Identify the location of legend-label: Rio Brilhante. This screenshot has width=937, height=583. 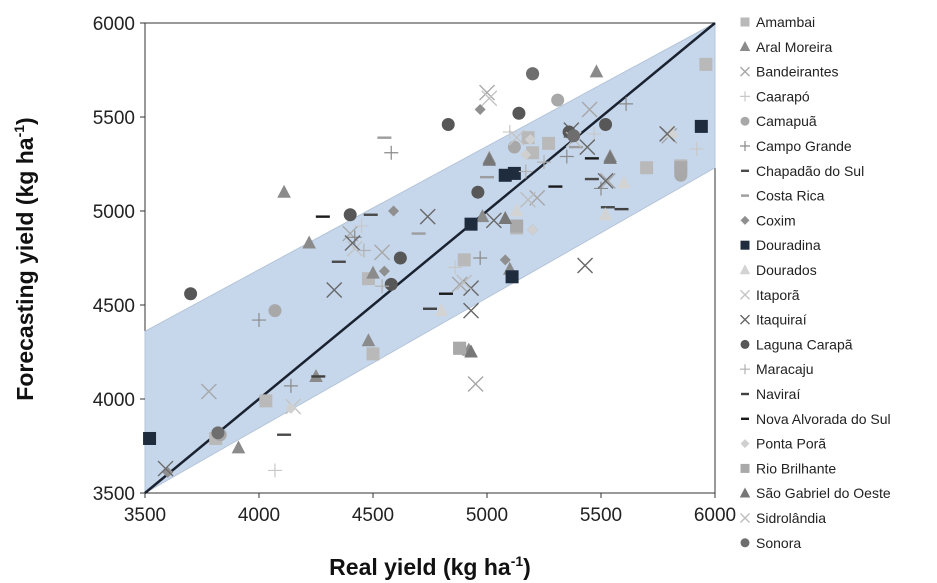
(796, 468).